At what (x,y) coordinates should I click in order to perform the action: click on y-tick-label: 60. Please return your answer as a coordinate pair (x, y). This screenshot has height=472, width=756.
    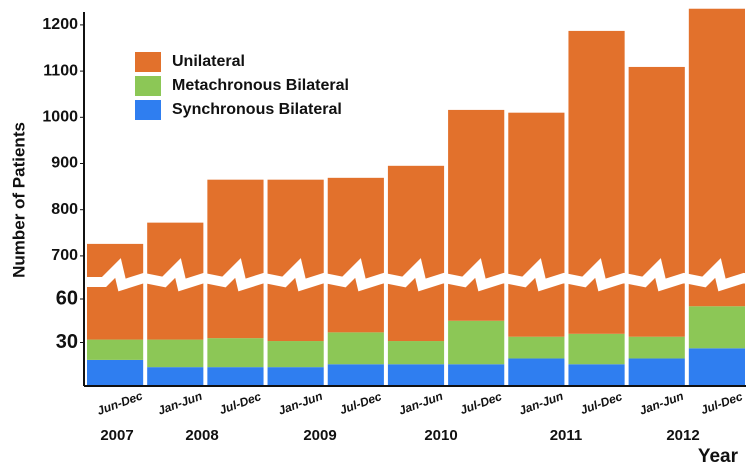
    Looking at the image, I should click on (67, 298).